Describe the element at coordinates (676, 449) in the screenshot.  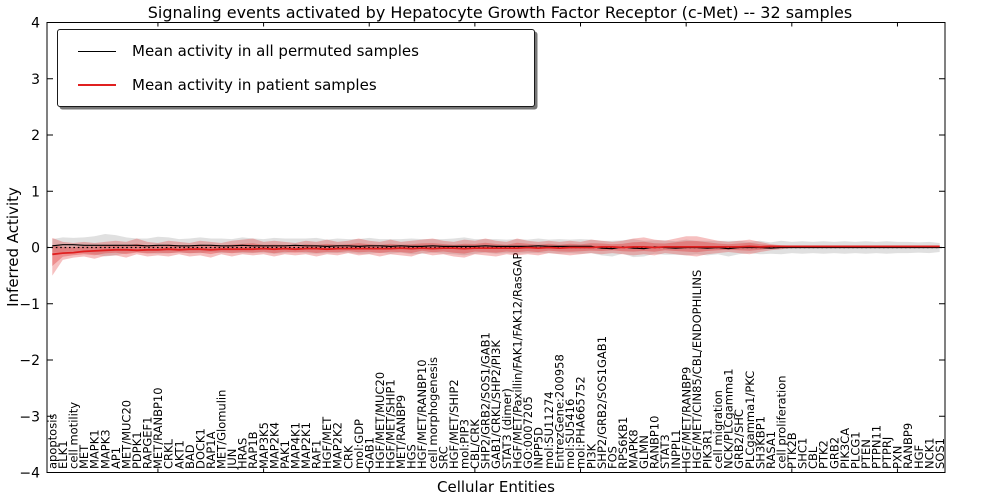
I see `x-tick-label: INPPL1` at that location.